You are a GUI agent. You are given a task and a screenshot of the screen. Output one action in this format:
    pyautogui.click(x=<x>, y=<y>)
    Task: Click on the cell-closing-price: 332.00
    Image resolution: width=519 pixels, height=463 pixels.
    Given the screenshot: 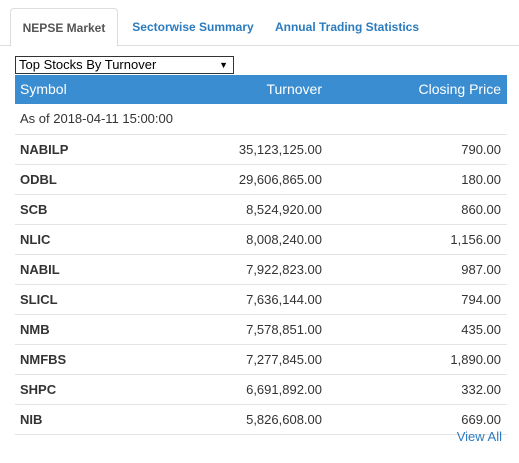 What is the action you would take?
    pyautogui.click(x=481, y=389)
    